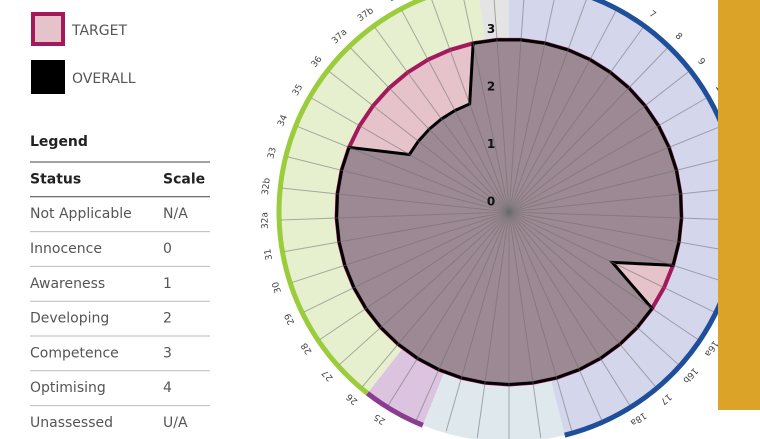 The height and width of the screenshot is (439, 760). I want to click on category-label: 8, so click(678, 36).